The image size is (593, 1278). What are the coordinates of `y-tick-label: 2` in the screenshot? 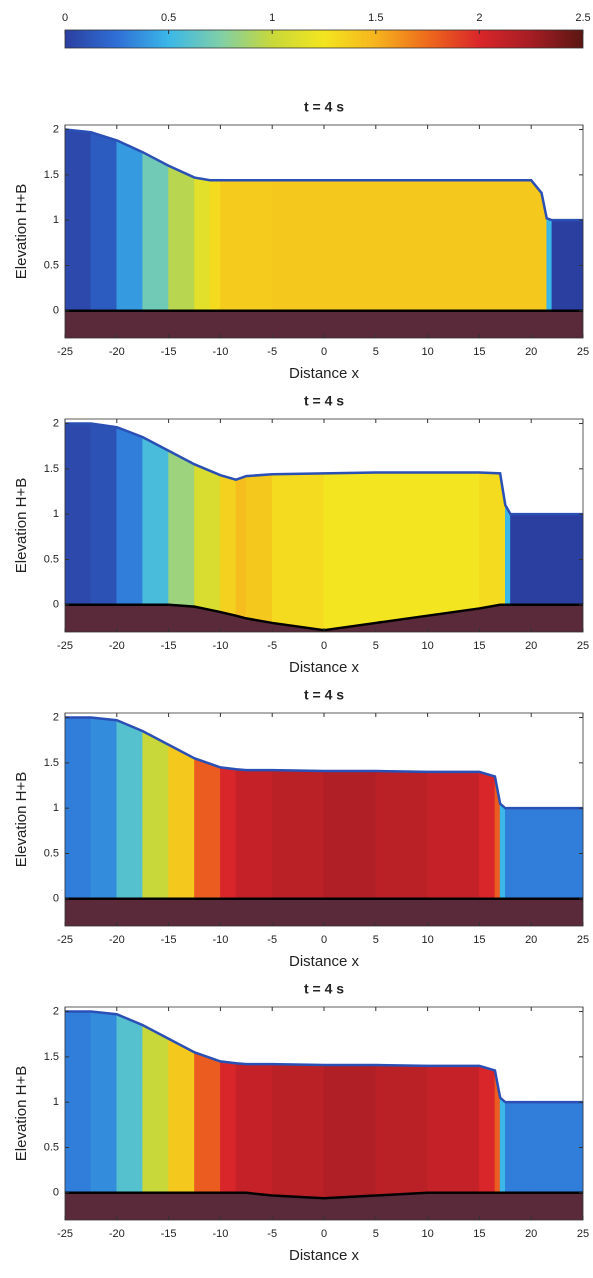 It's located at (56, 717).